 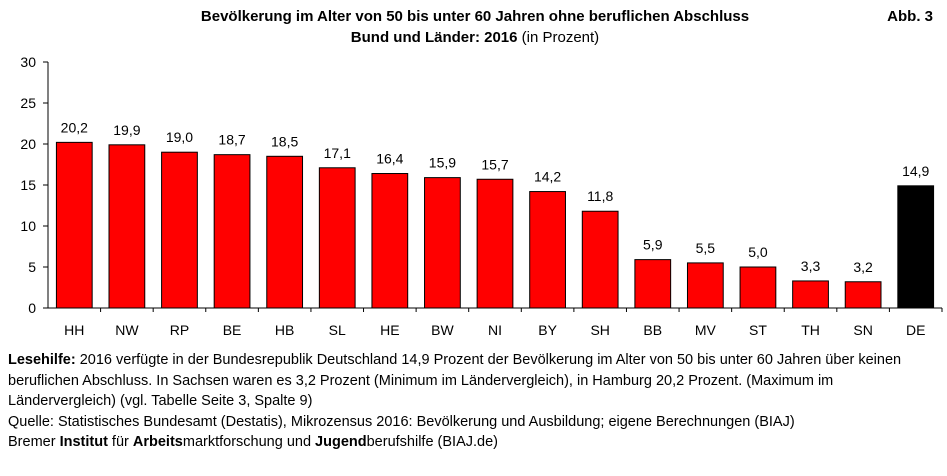 What do you see at coordinates (34, 442) in the screenshot?
I see `publisher-part: Bremer` at bounding box center [34, 442].